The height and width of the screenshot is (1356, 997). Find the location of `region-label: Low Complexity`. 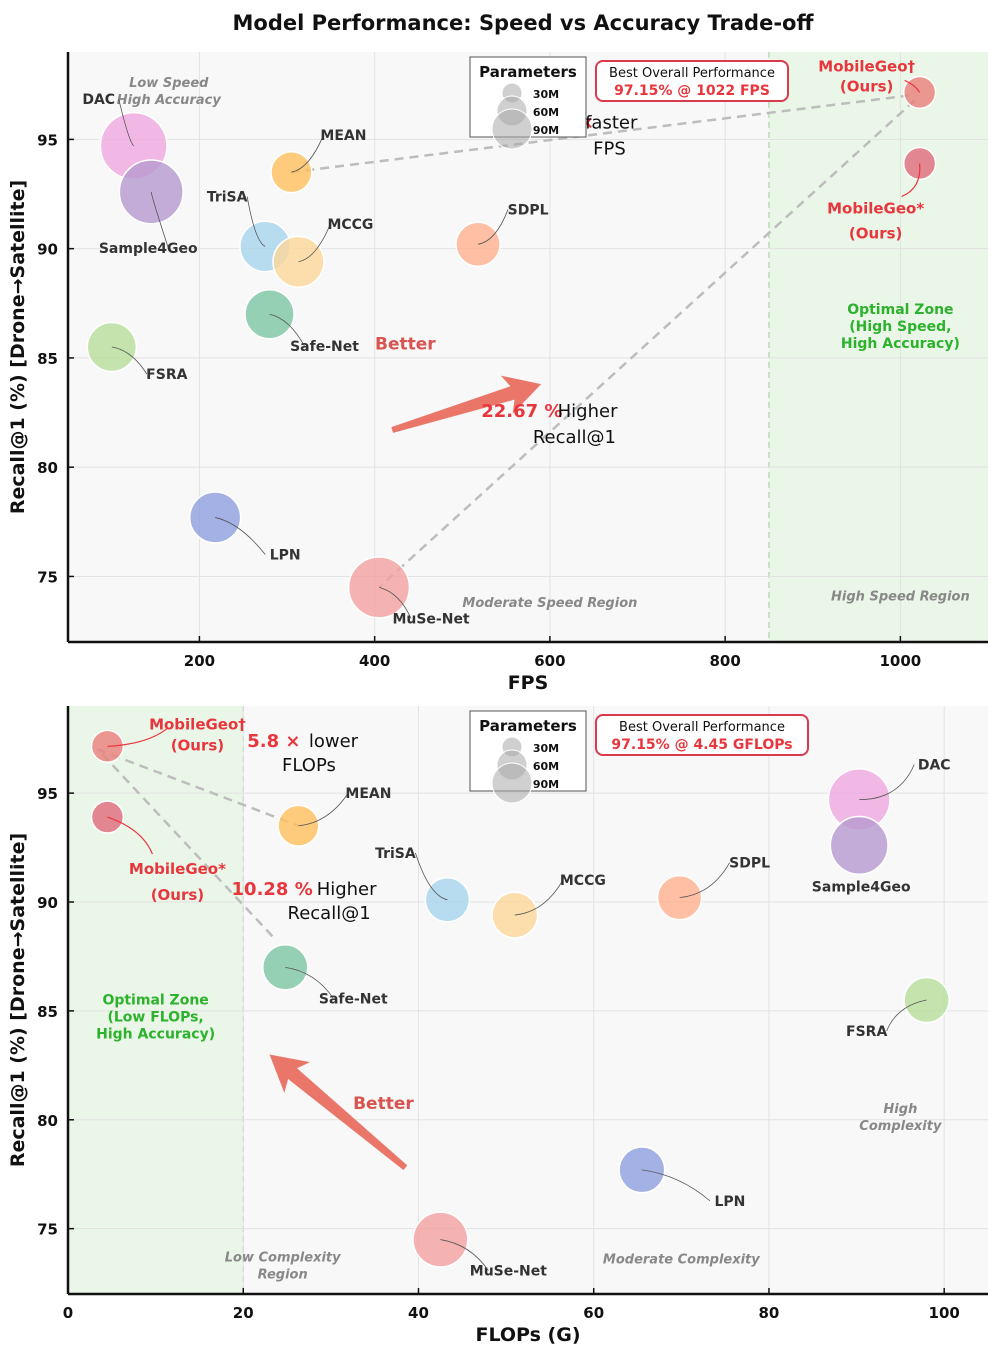

region-label: Low Complexity is located at coordinates (283, 1257).